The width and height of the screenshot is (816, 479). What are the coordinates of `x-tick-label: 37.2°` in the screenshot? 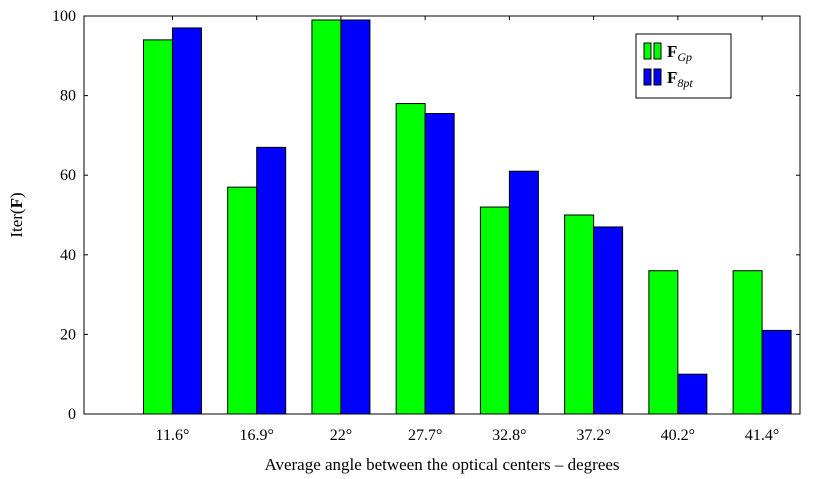 It's located at (593, 435).